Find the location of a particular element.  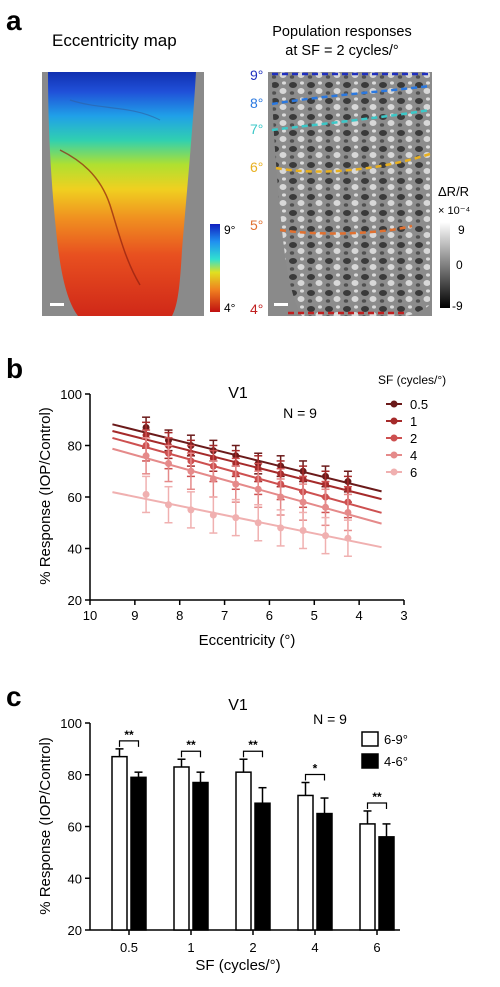

y-tick-label: 60 is located at coordinates (75, 497).